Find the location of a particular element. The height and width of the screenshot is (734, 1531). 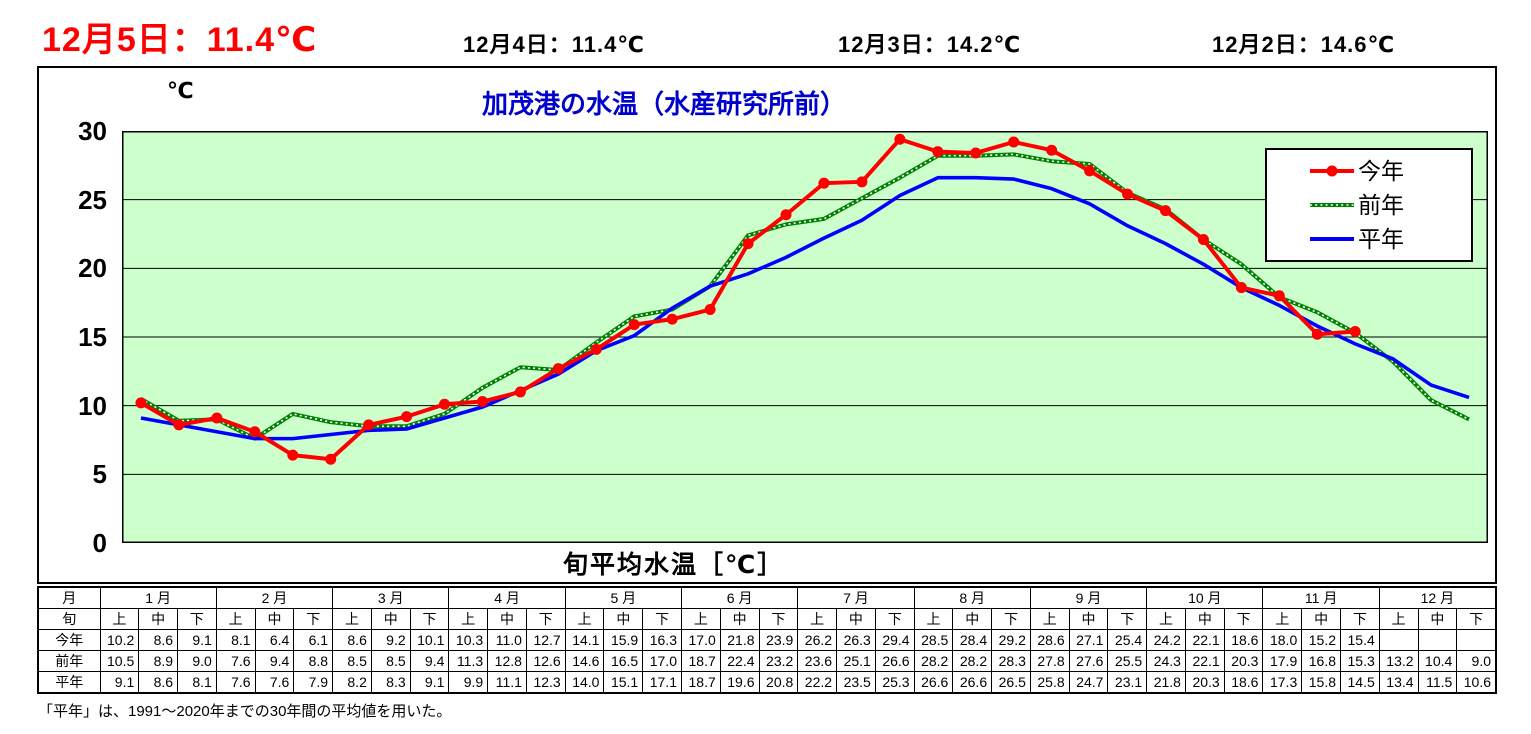

row-header-series: 前年 is located at coordinates (69, 661).